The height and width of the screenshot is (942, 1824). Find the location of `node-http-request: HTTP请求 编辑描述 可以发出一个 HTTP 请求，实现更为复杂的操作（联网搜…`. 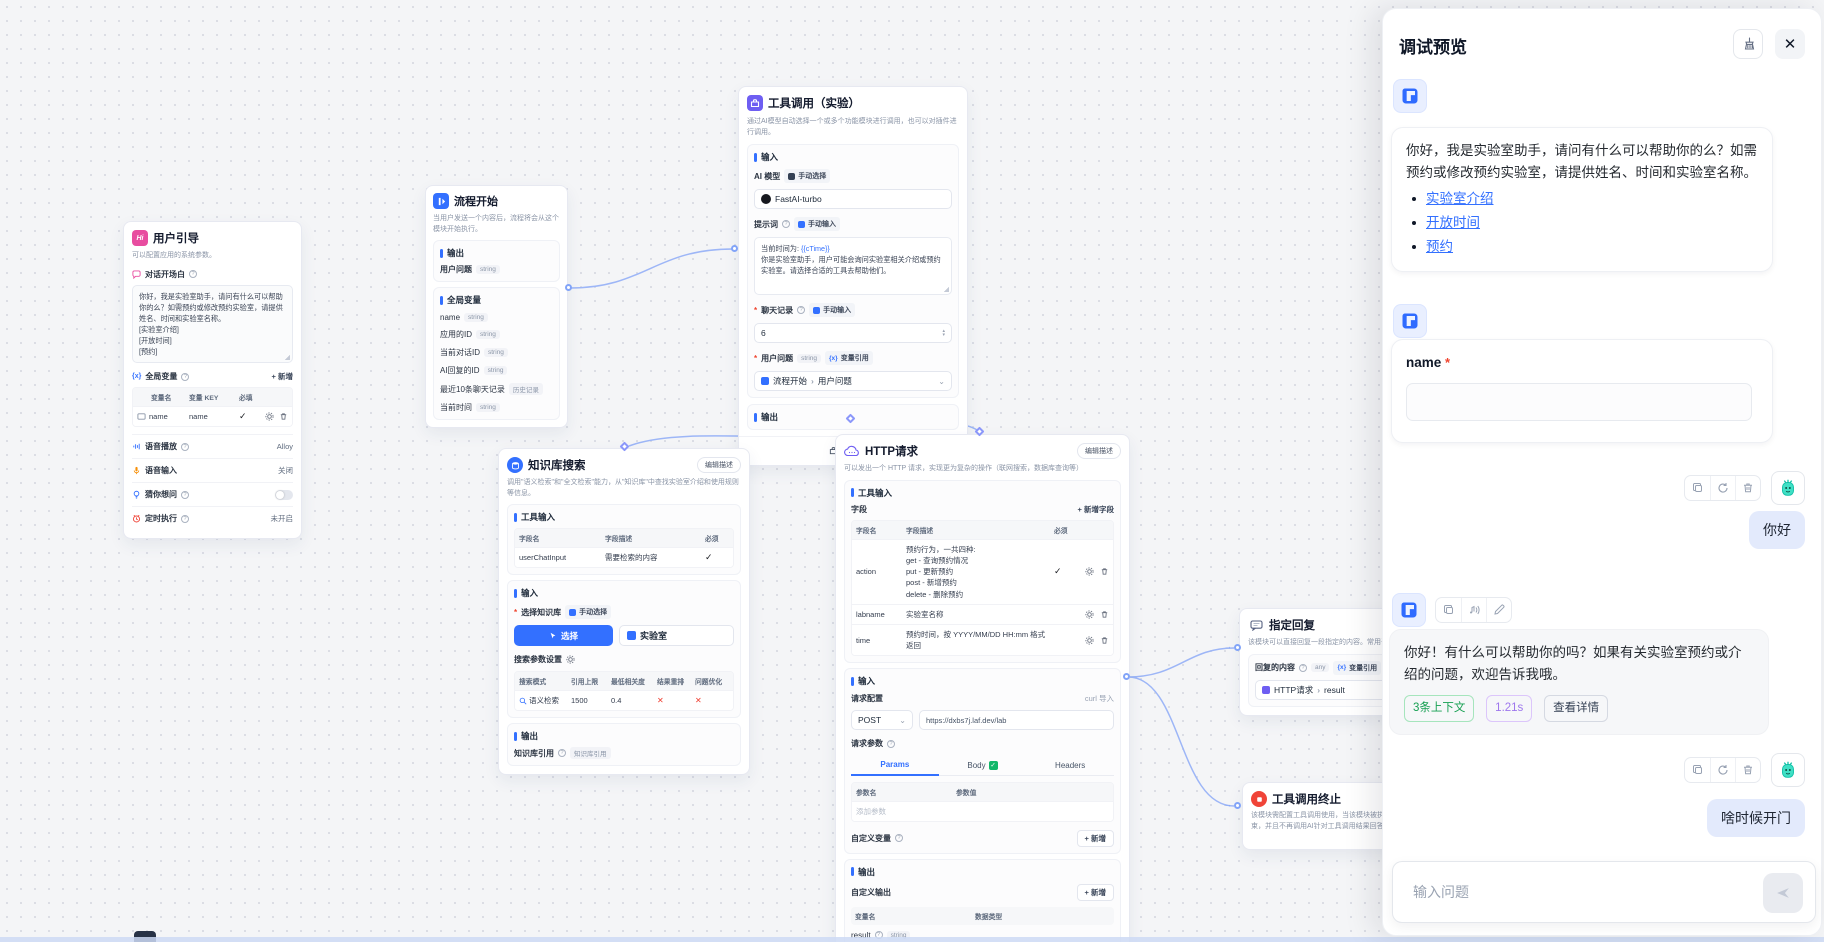

node-http-request: HTTP请求 编辑描述 可以发出一个 HTTP 请求，实现更为复杂的操作（联网搜… is located at coordinates (982, 688).